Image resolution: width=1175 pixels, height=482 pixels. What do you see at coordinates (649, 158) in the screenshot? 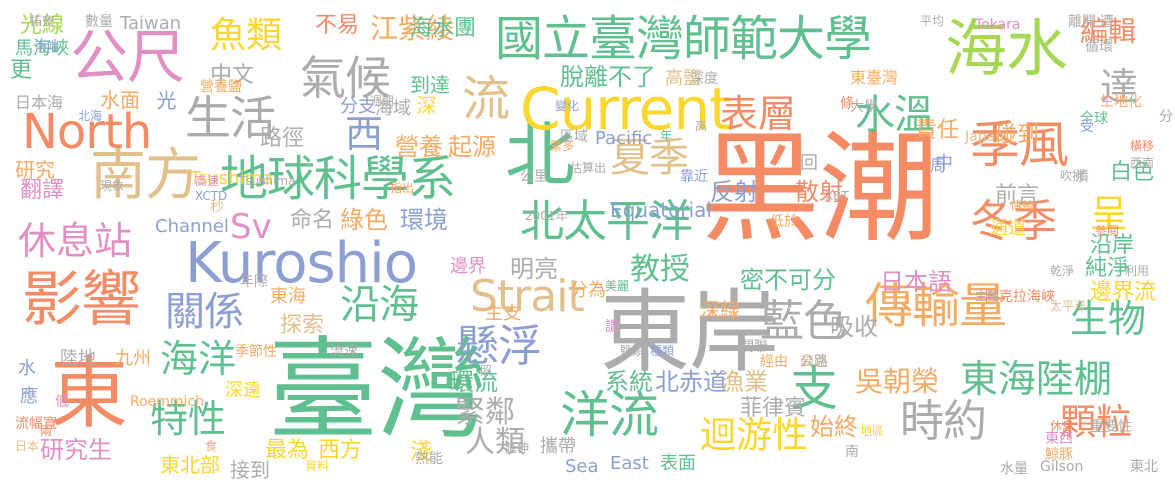
I see `cloud-word-25: 夏季` at bounding box center [649, 158].